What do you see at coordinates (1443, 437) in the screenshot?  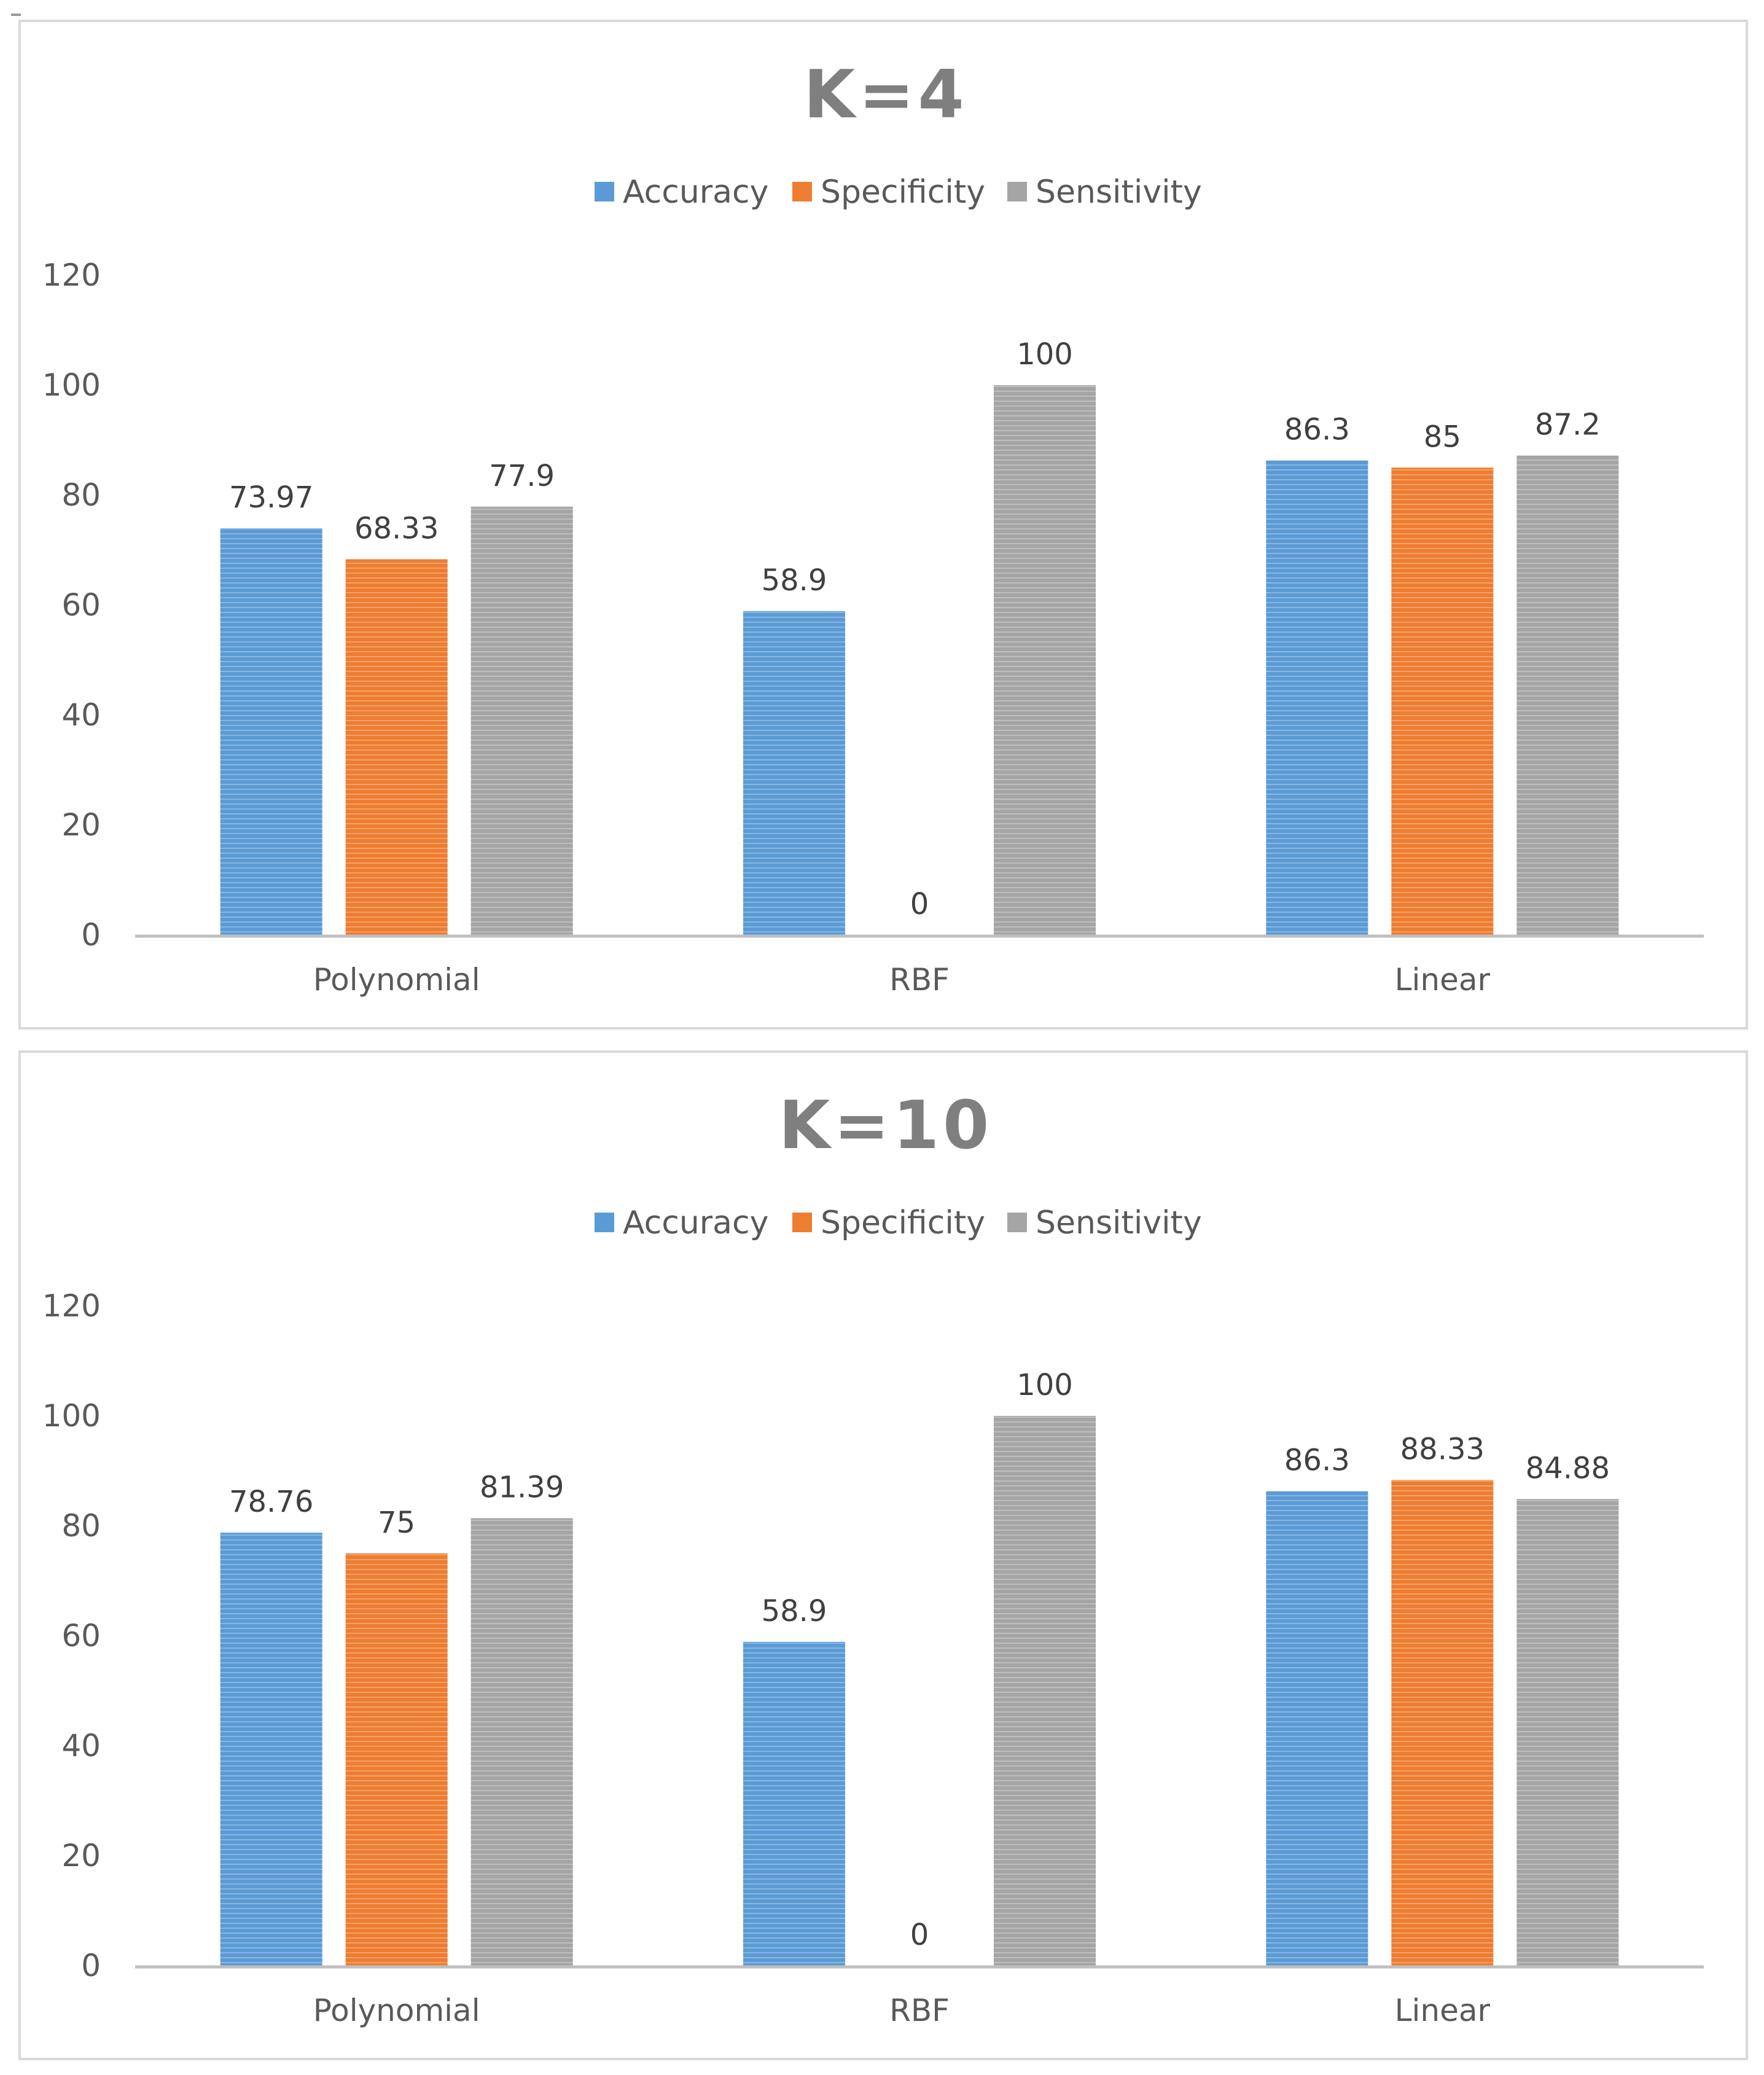 I see `data-label: 85` at bounding box center [1443, 437].